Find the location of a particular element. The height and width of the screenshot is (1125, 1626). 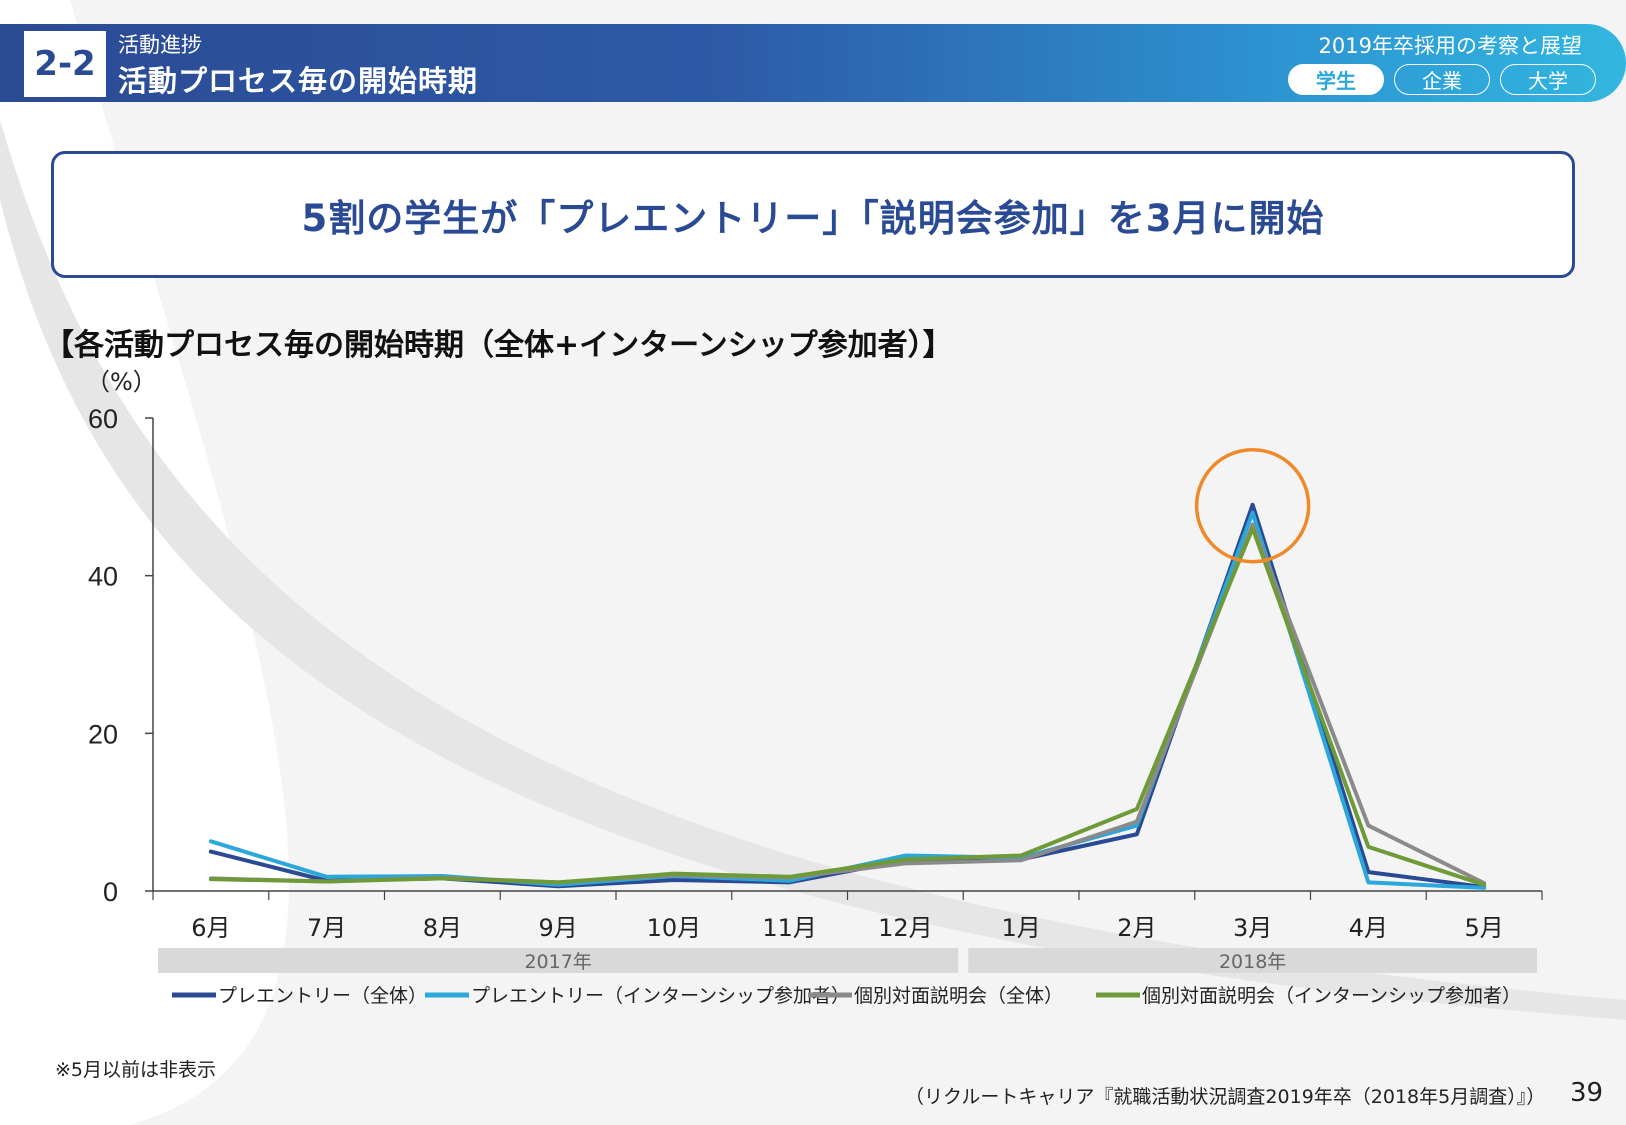

headline-box: 5割の学生が「プレエントリー」「説明会参加」を3月に開始 is located at coordinates (813, 214).